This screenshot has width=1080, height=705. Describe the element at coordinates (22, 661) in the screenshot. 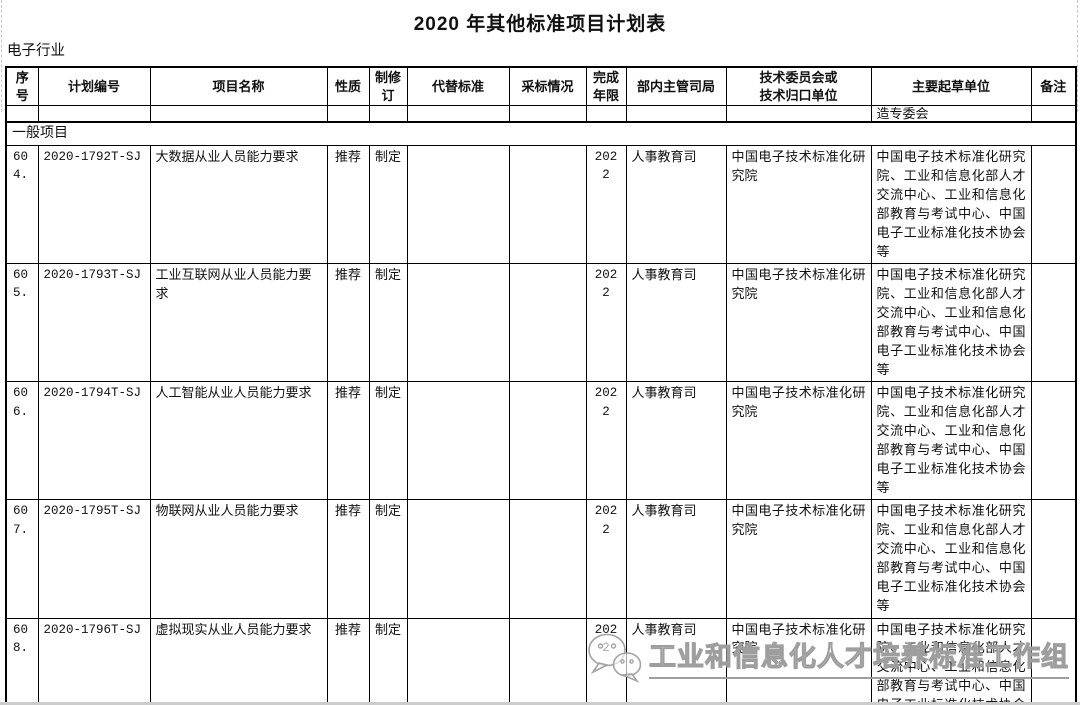

I see `cell-seq: 608.` at that location.